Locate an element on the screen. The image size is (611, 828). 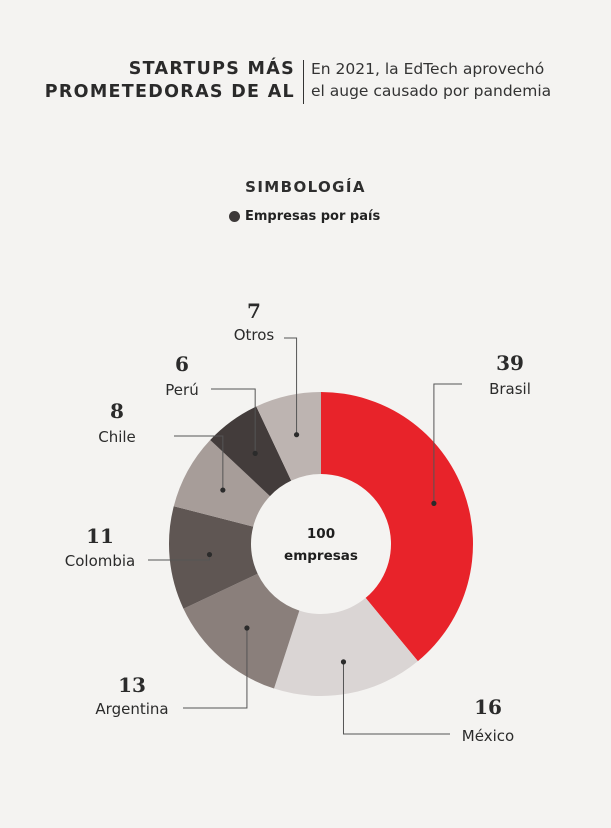
slice-otros is located at coordinates (288, 436).